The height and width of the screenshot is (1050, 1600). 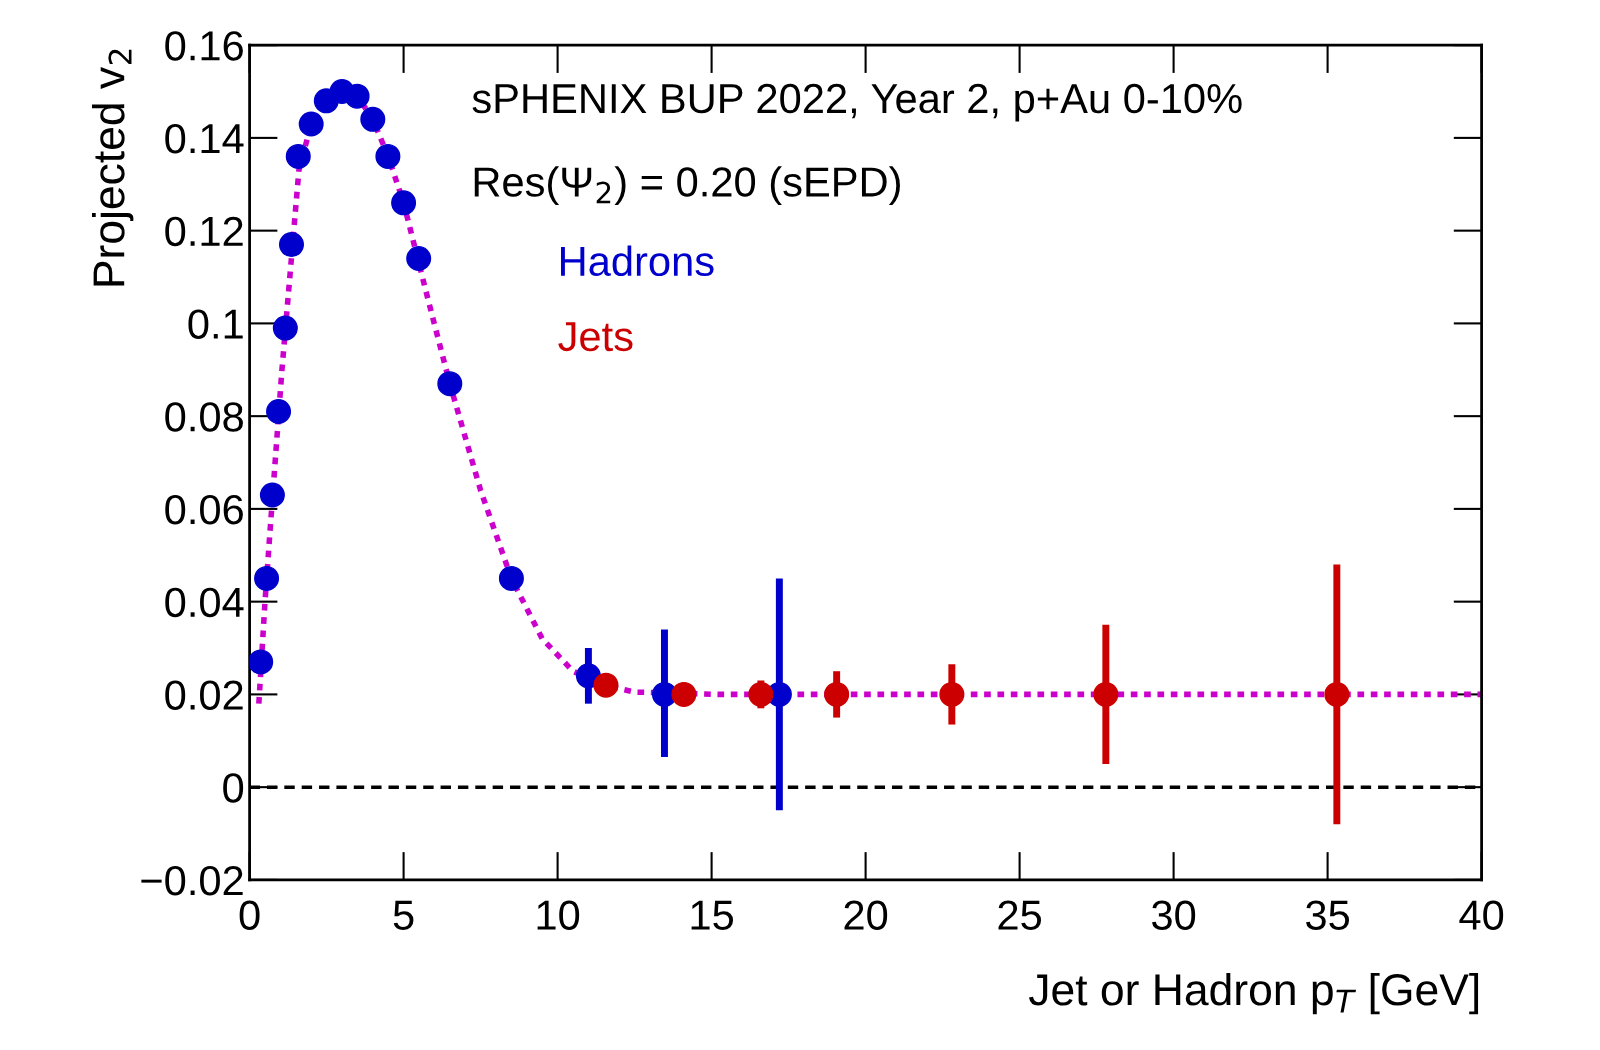 I want to click on y-tick-label: 0.16, so click(x=204, y=46).